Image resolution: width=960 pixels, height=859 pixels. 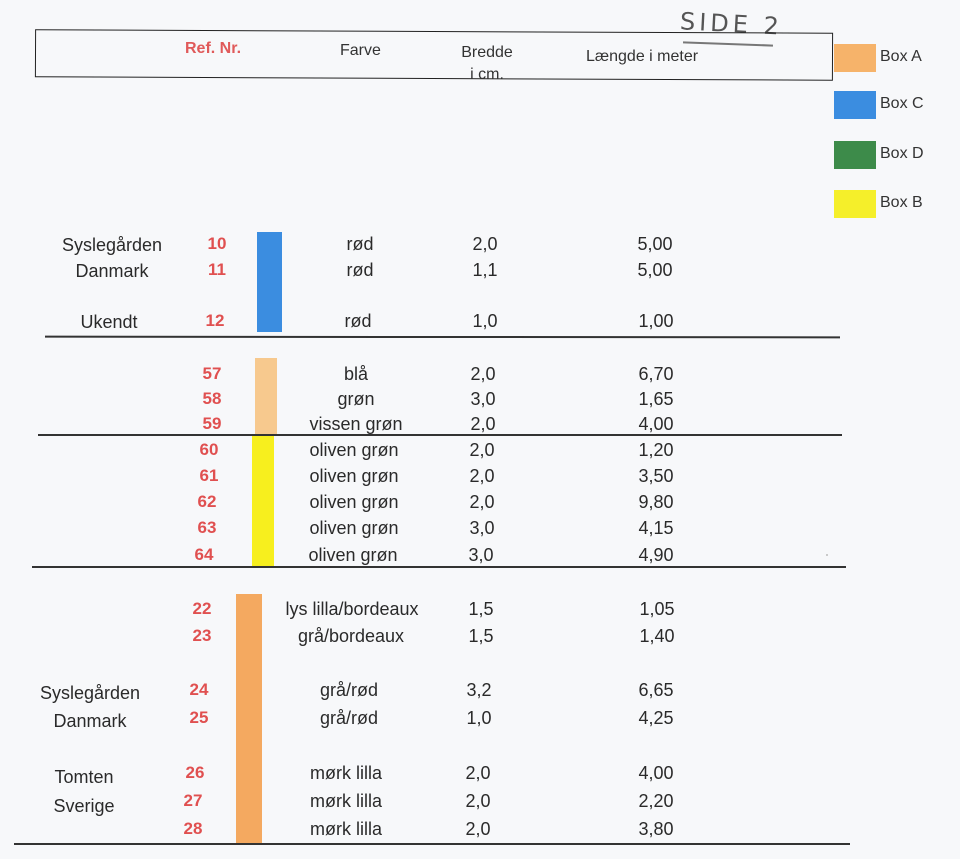 I want to click on farve-cell: vissen grøn, so click(x=356, y=424).